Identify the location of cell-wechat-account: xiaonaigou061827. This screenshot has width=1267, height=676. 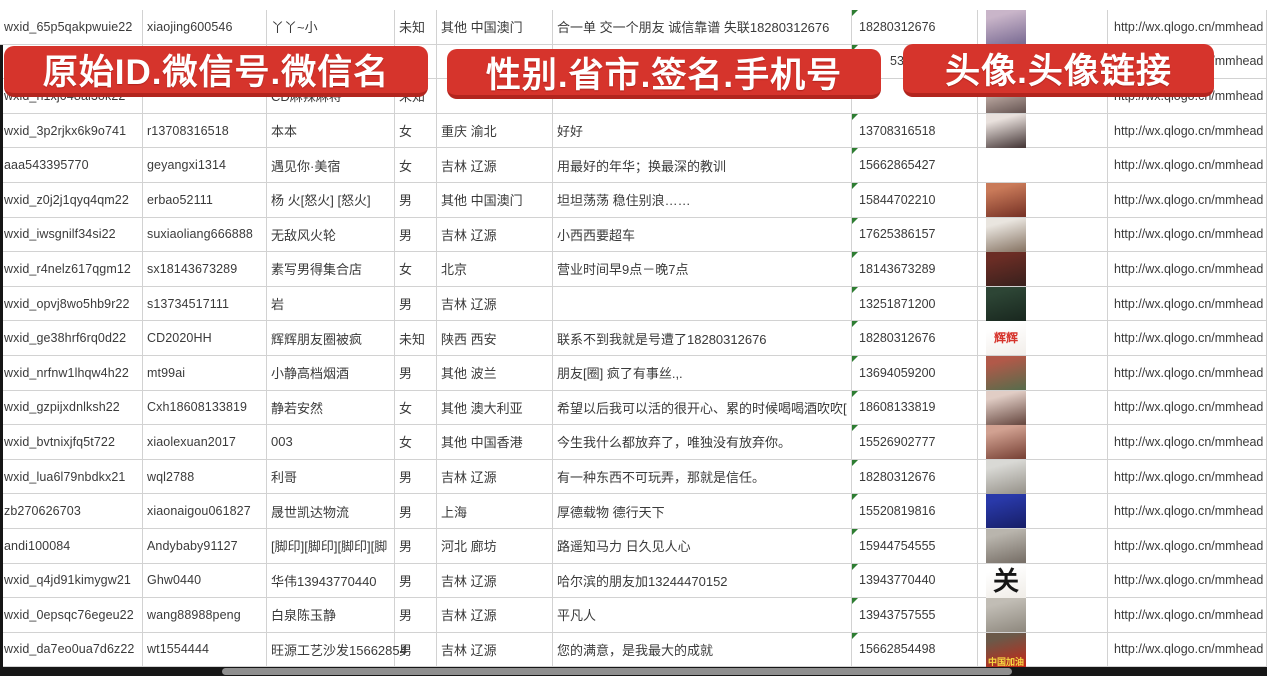
(205, 511).